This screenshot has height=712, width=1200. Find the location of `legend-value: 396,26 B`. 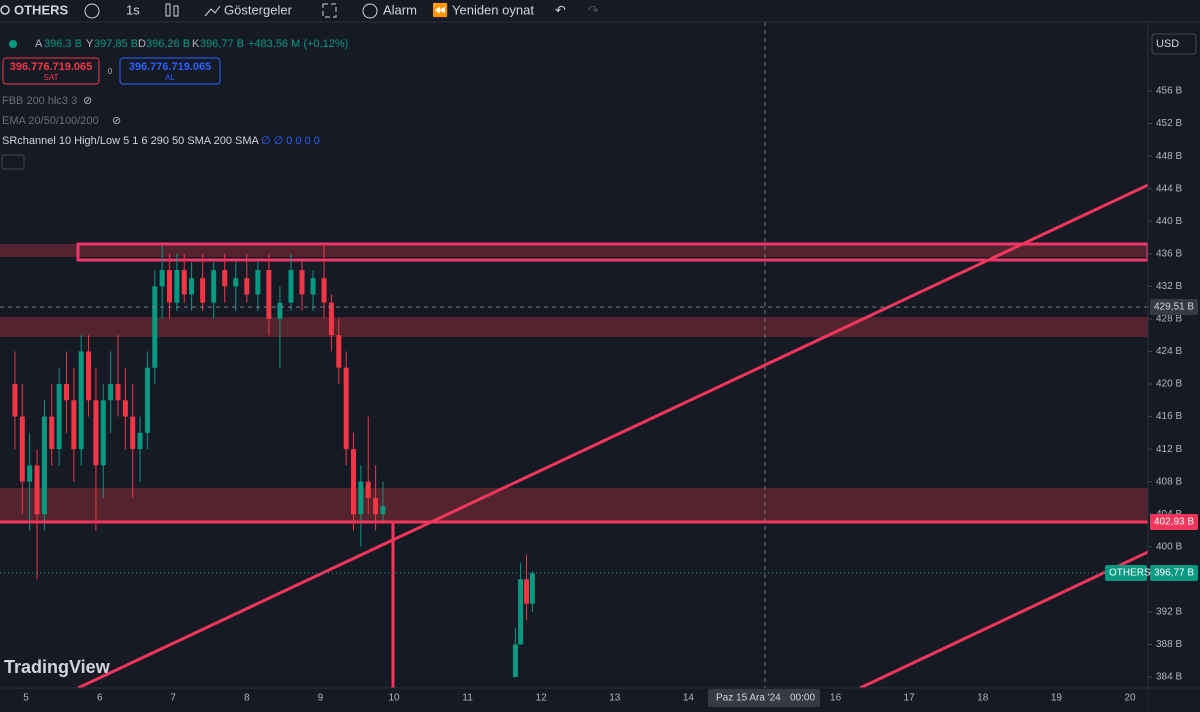

legend-value: 396,26 B is located at coordinates (168, 44).